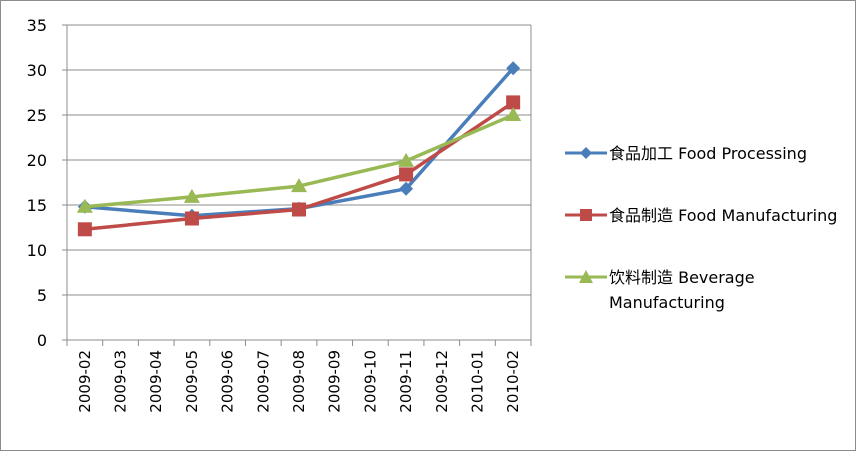  I want to click on y-tick-label: 0, so click(42, 340).